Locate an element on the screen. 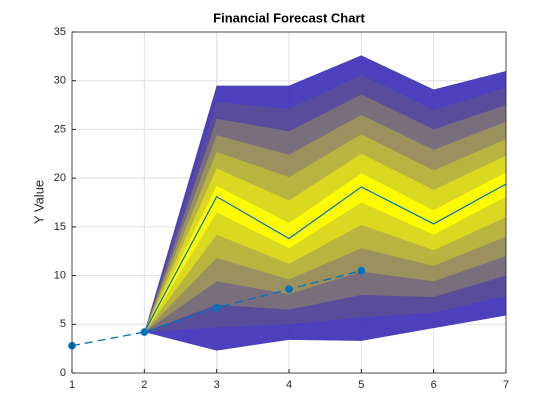 The image size is (560, 420). y-tick-label: 5 is located at coordinates (63, 324).